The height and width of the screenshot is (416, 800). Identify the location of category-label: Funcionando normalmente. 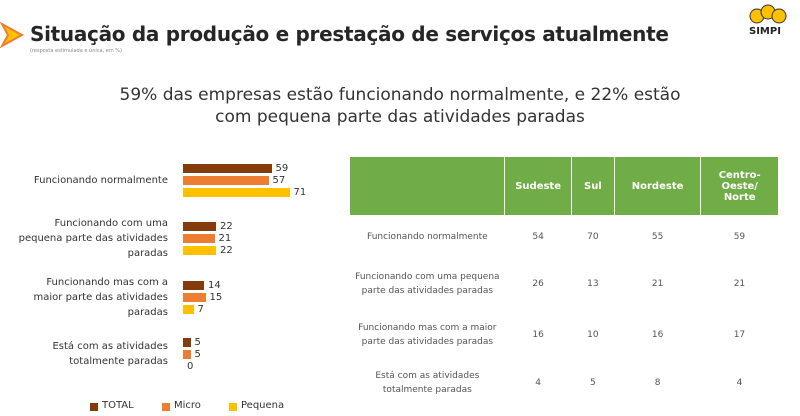
(100, 180).